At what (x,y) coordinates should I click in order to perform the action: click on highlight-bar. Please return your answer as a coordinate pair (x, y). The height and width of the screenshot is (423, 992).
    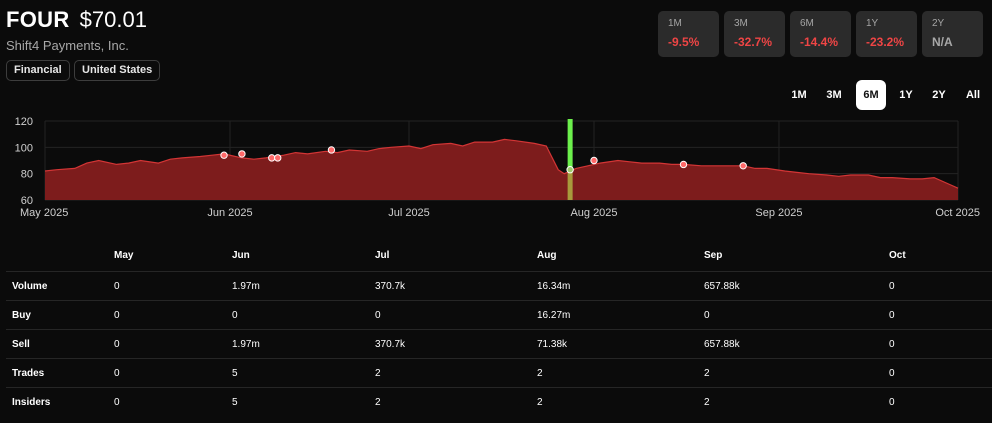
    Looking at the image, I should click on (570, 144).